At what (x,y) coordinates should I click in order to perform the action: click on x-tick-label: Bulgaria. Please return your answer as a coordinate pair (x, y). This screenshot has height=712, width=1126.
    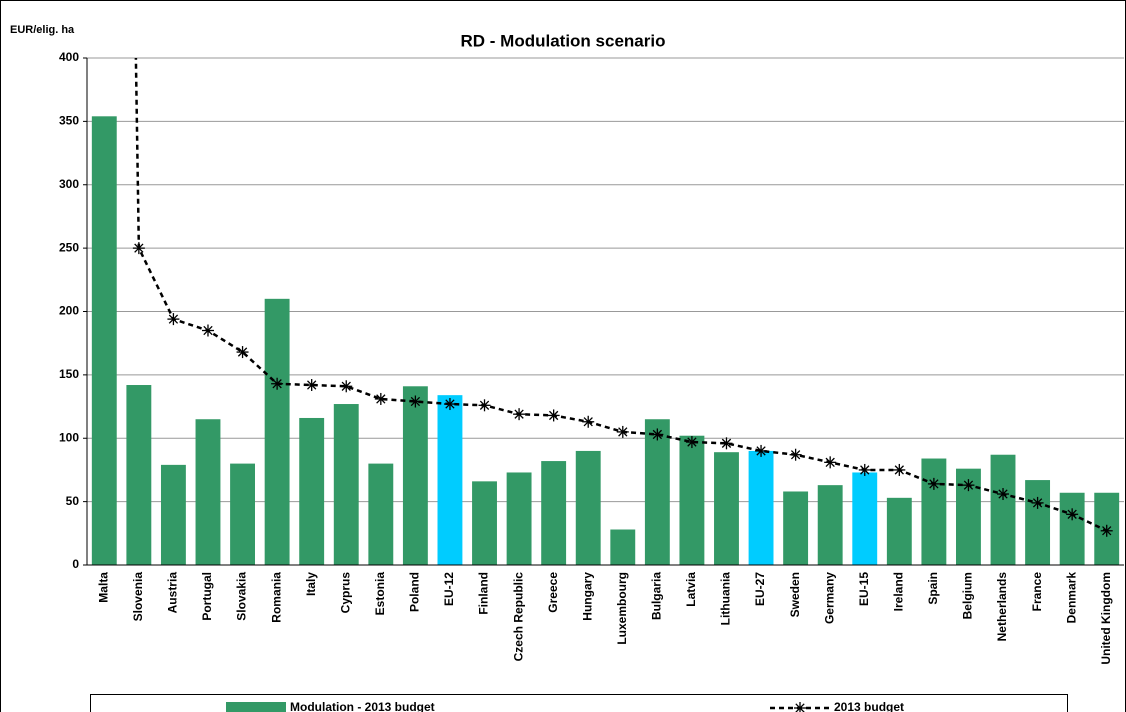
    Looking at the image, I should click on (657, 596).